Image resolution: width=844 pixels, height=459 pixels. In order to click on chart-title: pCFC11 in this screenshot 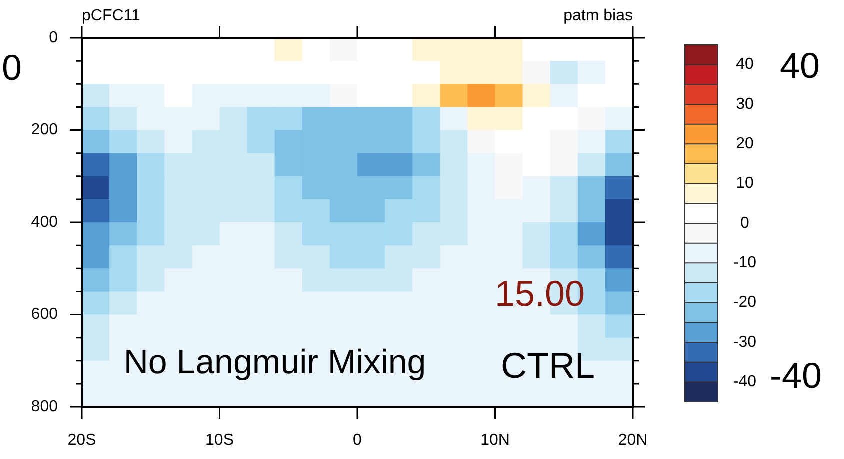, I will do `click(111, 15)`.